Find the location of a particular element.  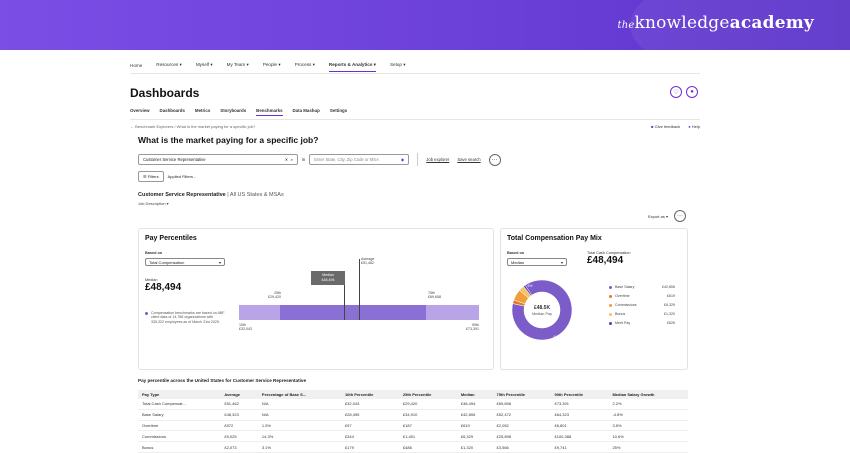

page-title: Dashboards is located at coordinates (165, 93).